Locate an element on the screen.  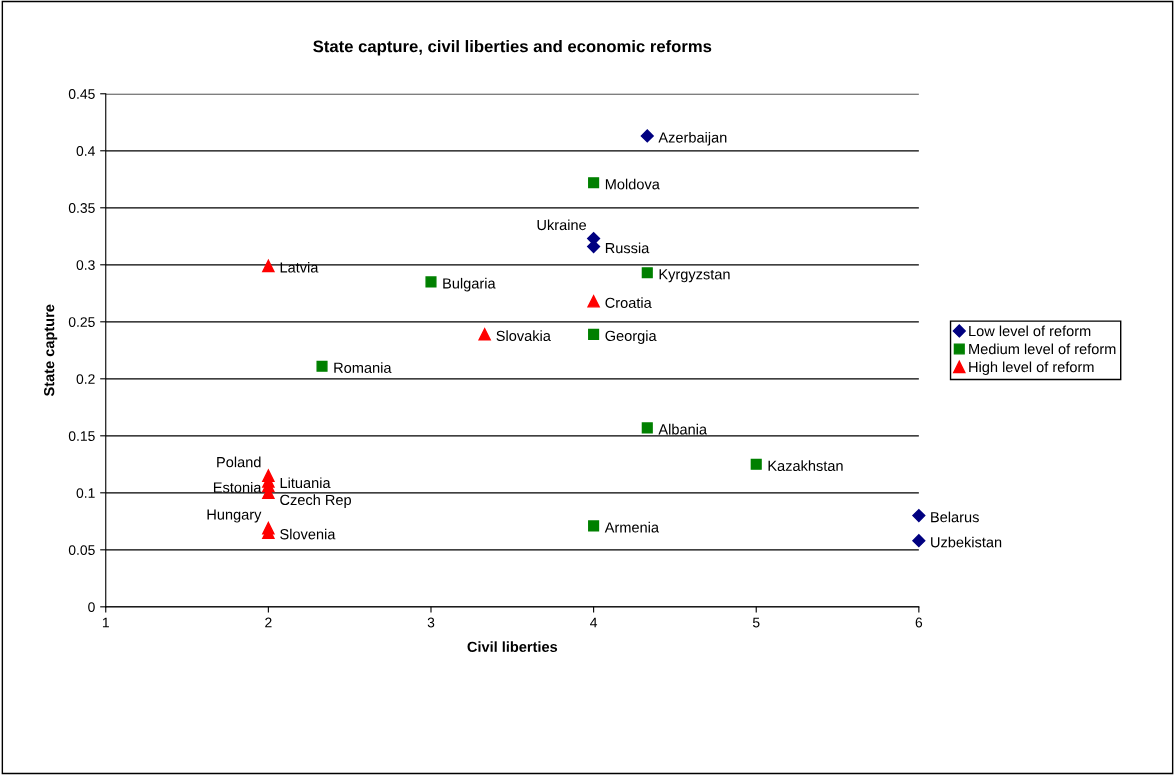
x-tick-label: 6 is located at coordinates (919, 622).